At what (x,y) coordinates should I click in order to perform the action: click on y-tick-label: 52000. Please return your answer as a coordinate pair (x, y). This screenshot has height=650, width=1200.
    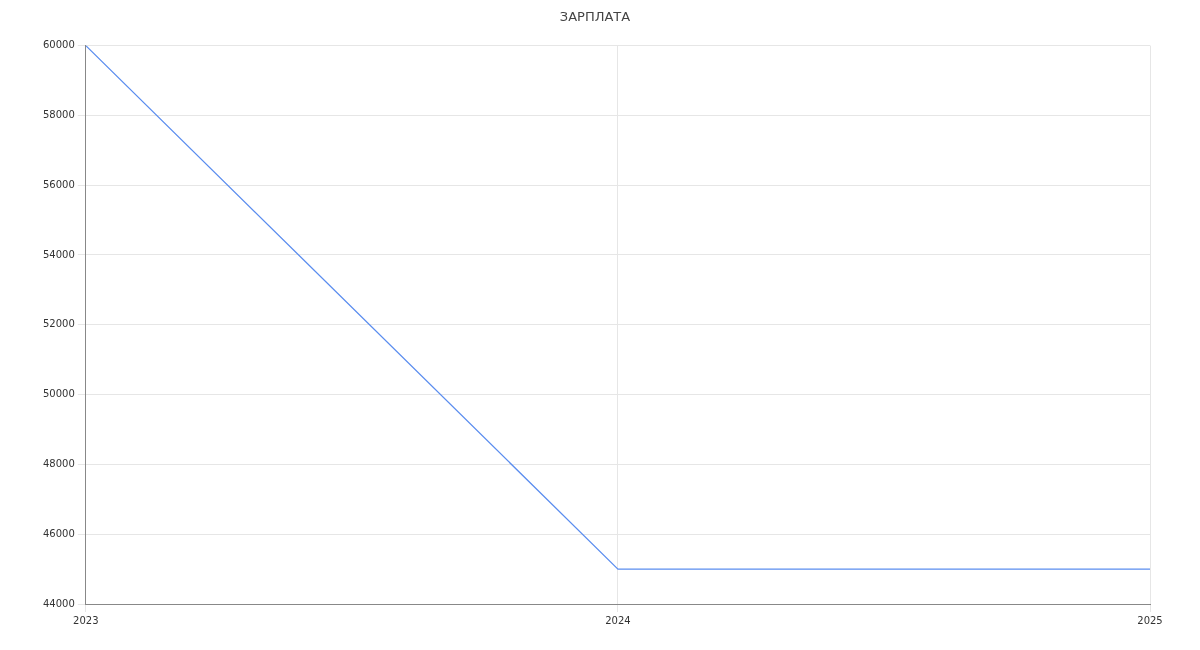
    Looking at the image, I should click on (59, 324).